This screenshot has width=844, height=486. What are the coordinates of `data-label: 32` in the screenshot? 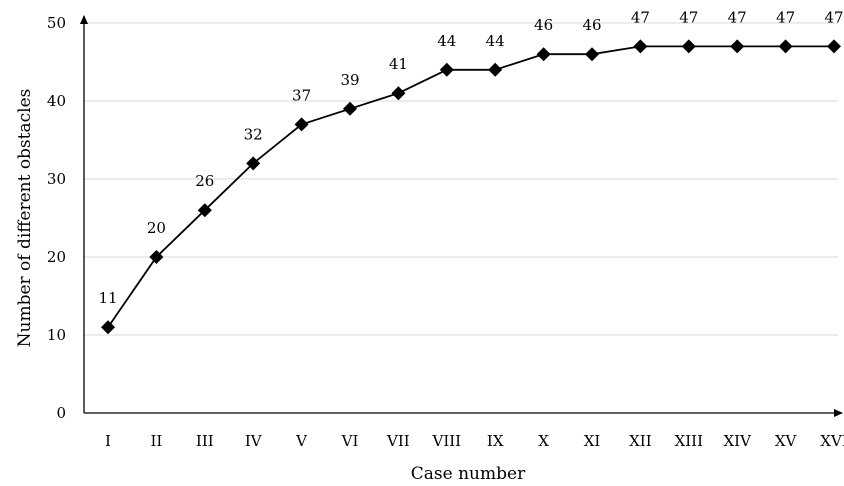 It's located at (253, 134).